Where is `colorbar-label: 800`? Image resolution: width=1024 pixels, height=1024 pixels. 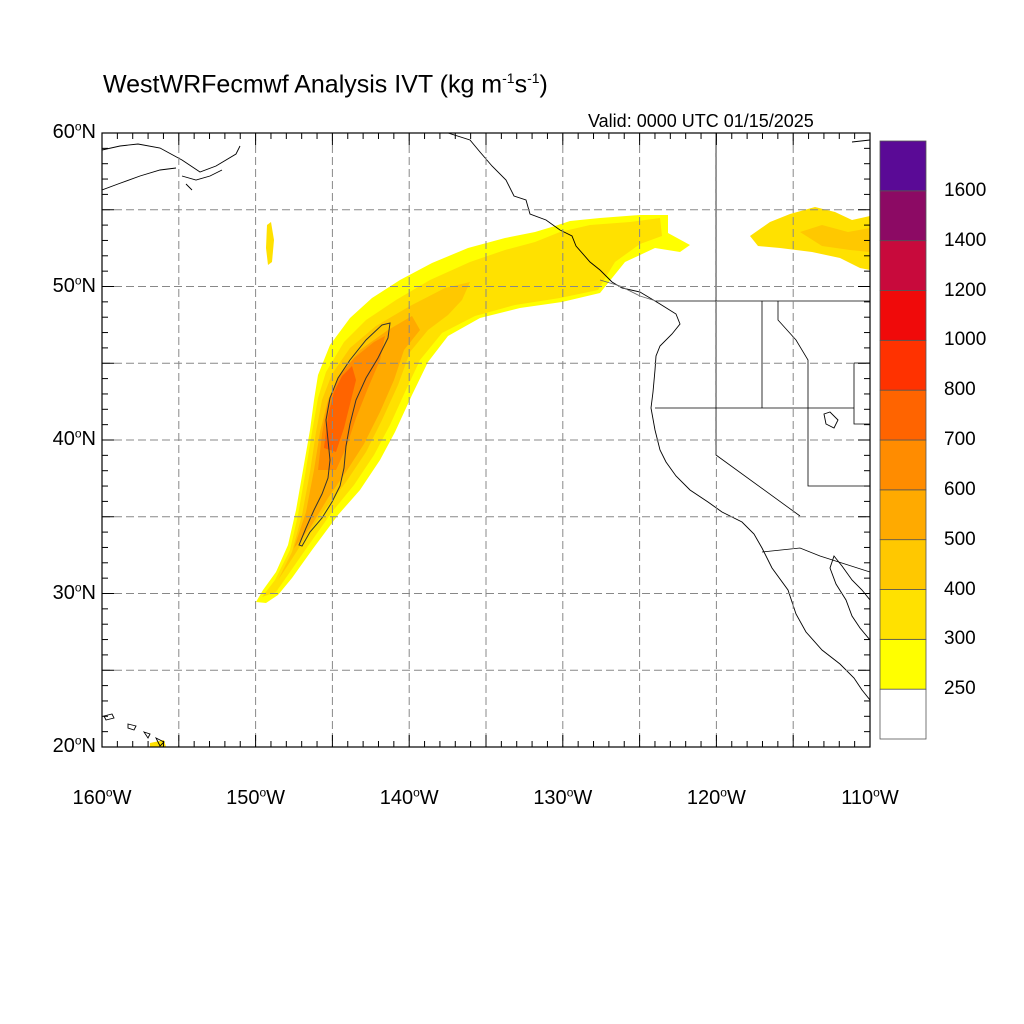 colorbar-label: 800 is located at coordinates (960, 390).